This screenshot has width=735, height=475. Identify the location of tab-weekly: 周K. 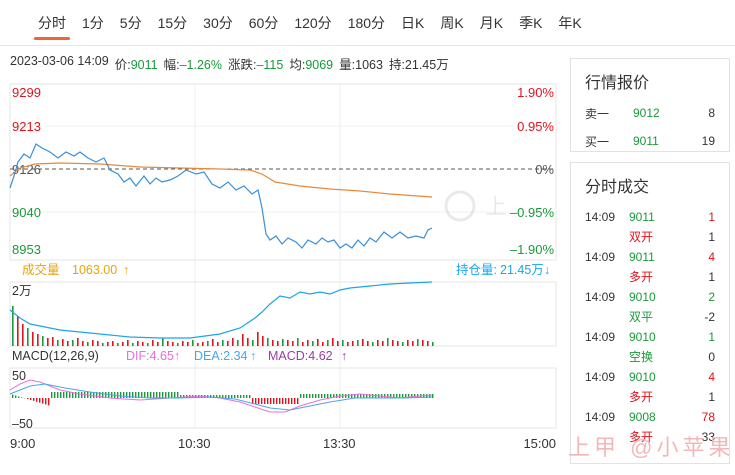
(452, 22).